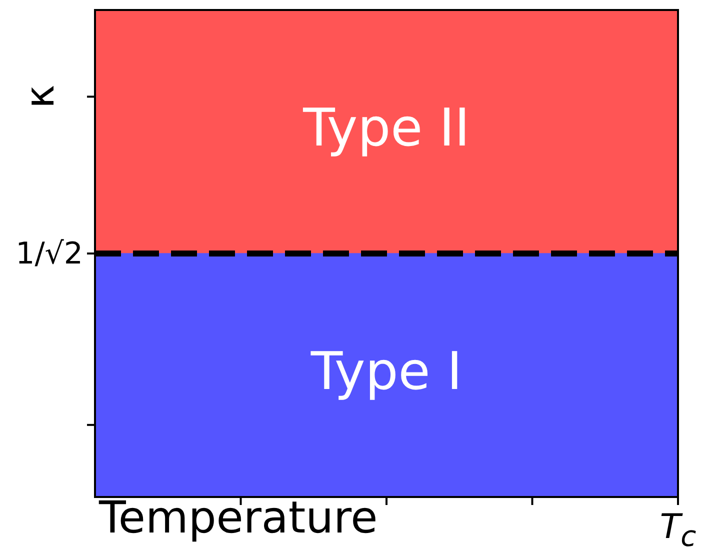 The width and height of the screenshot is (706, 559). I want to click on x-axis-title: Temperature, so click(238, 518).